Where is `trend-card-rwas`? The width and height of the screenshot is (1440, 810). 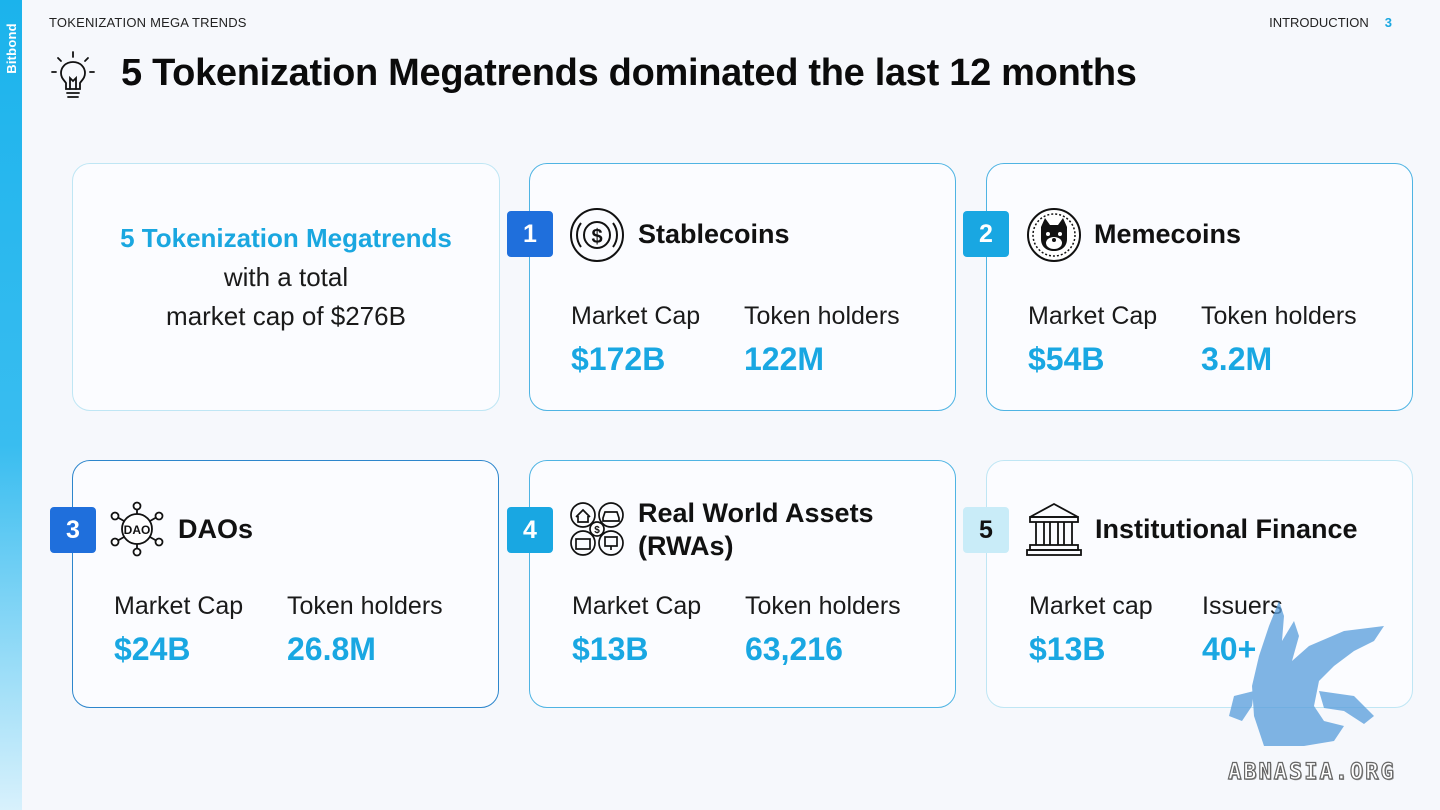
trend-card-rwas is located at coordinates (742, 584).